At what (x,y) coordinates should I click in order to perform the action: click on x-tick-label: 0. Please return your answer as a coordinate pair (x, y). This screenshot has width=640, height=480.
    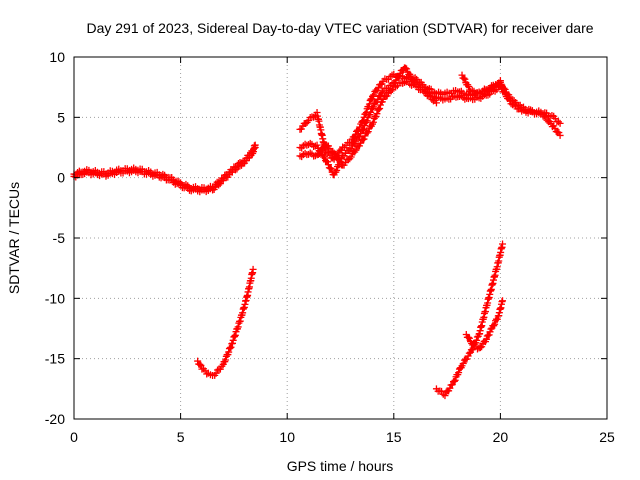
    Looking at the image, I should click on (74, 437).